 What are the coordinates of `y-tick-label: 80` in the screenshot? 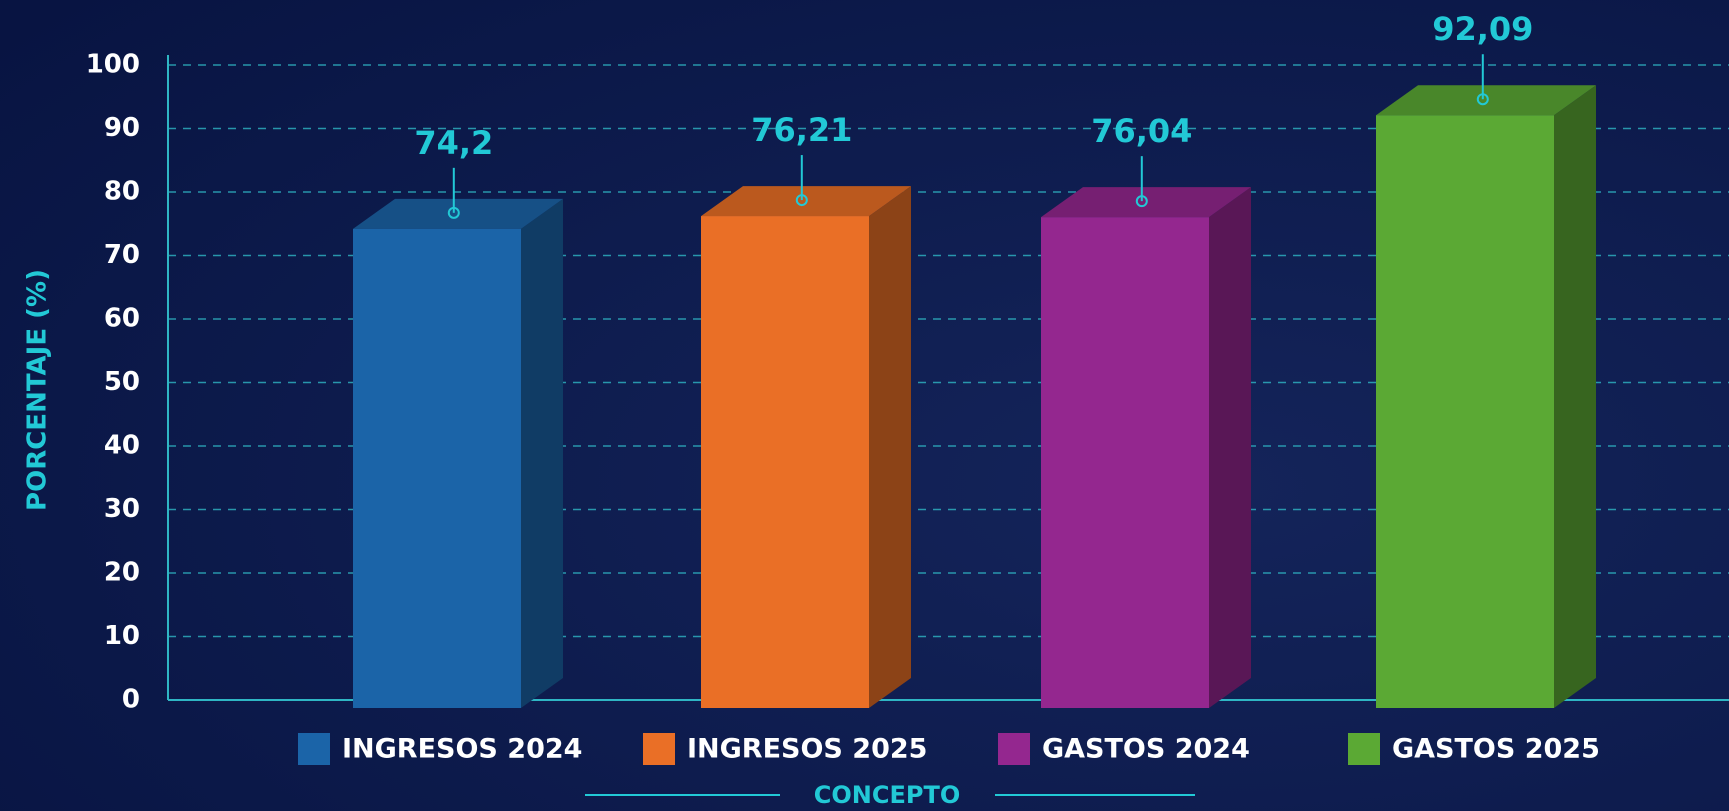 It's located at (122, 192).